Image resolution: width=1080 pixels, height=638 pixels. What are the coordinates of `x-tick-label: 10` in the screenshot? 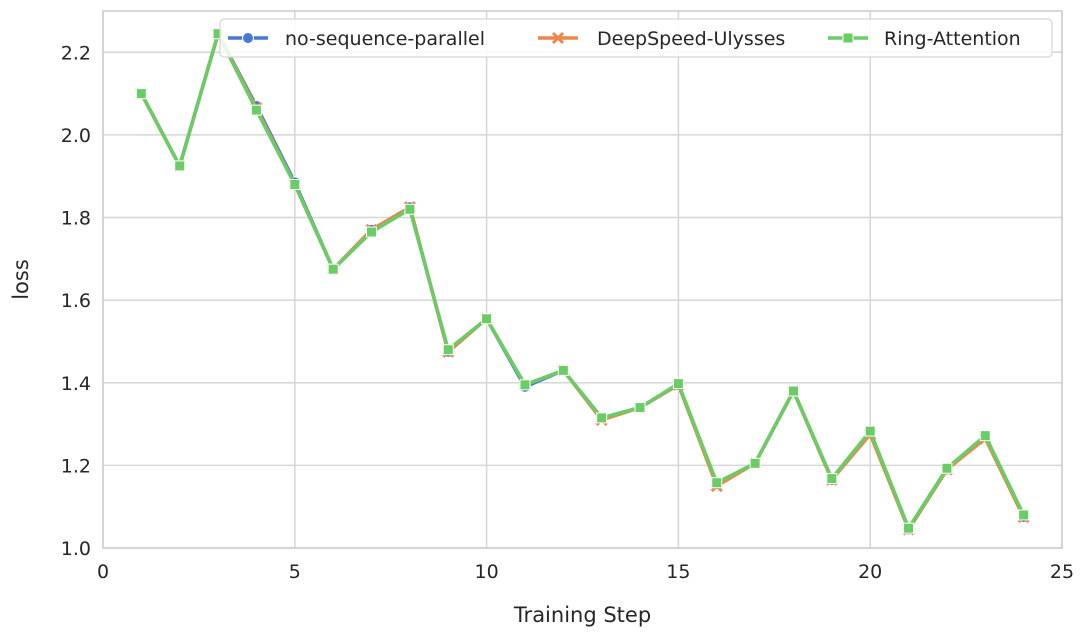 It's located at (487, 572).